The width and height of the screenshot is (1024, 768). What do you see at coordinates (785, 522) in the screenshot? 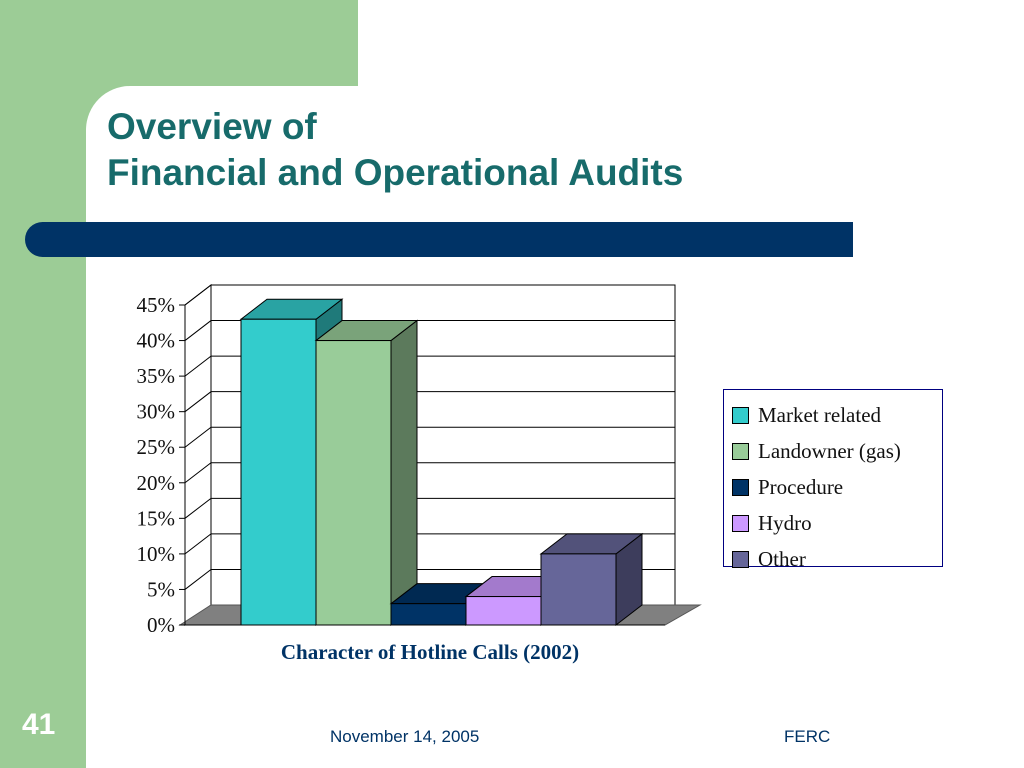
I see `legend-label: Hydro` at bounding box center [785, 522].